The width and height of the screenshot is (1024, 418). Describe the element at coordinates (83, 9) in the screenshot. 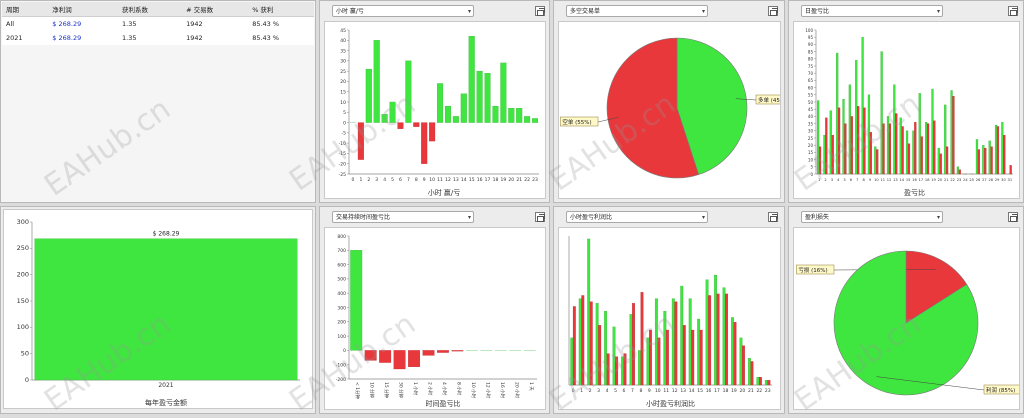

I see `col-net-profit: 净利润` at that location.